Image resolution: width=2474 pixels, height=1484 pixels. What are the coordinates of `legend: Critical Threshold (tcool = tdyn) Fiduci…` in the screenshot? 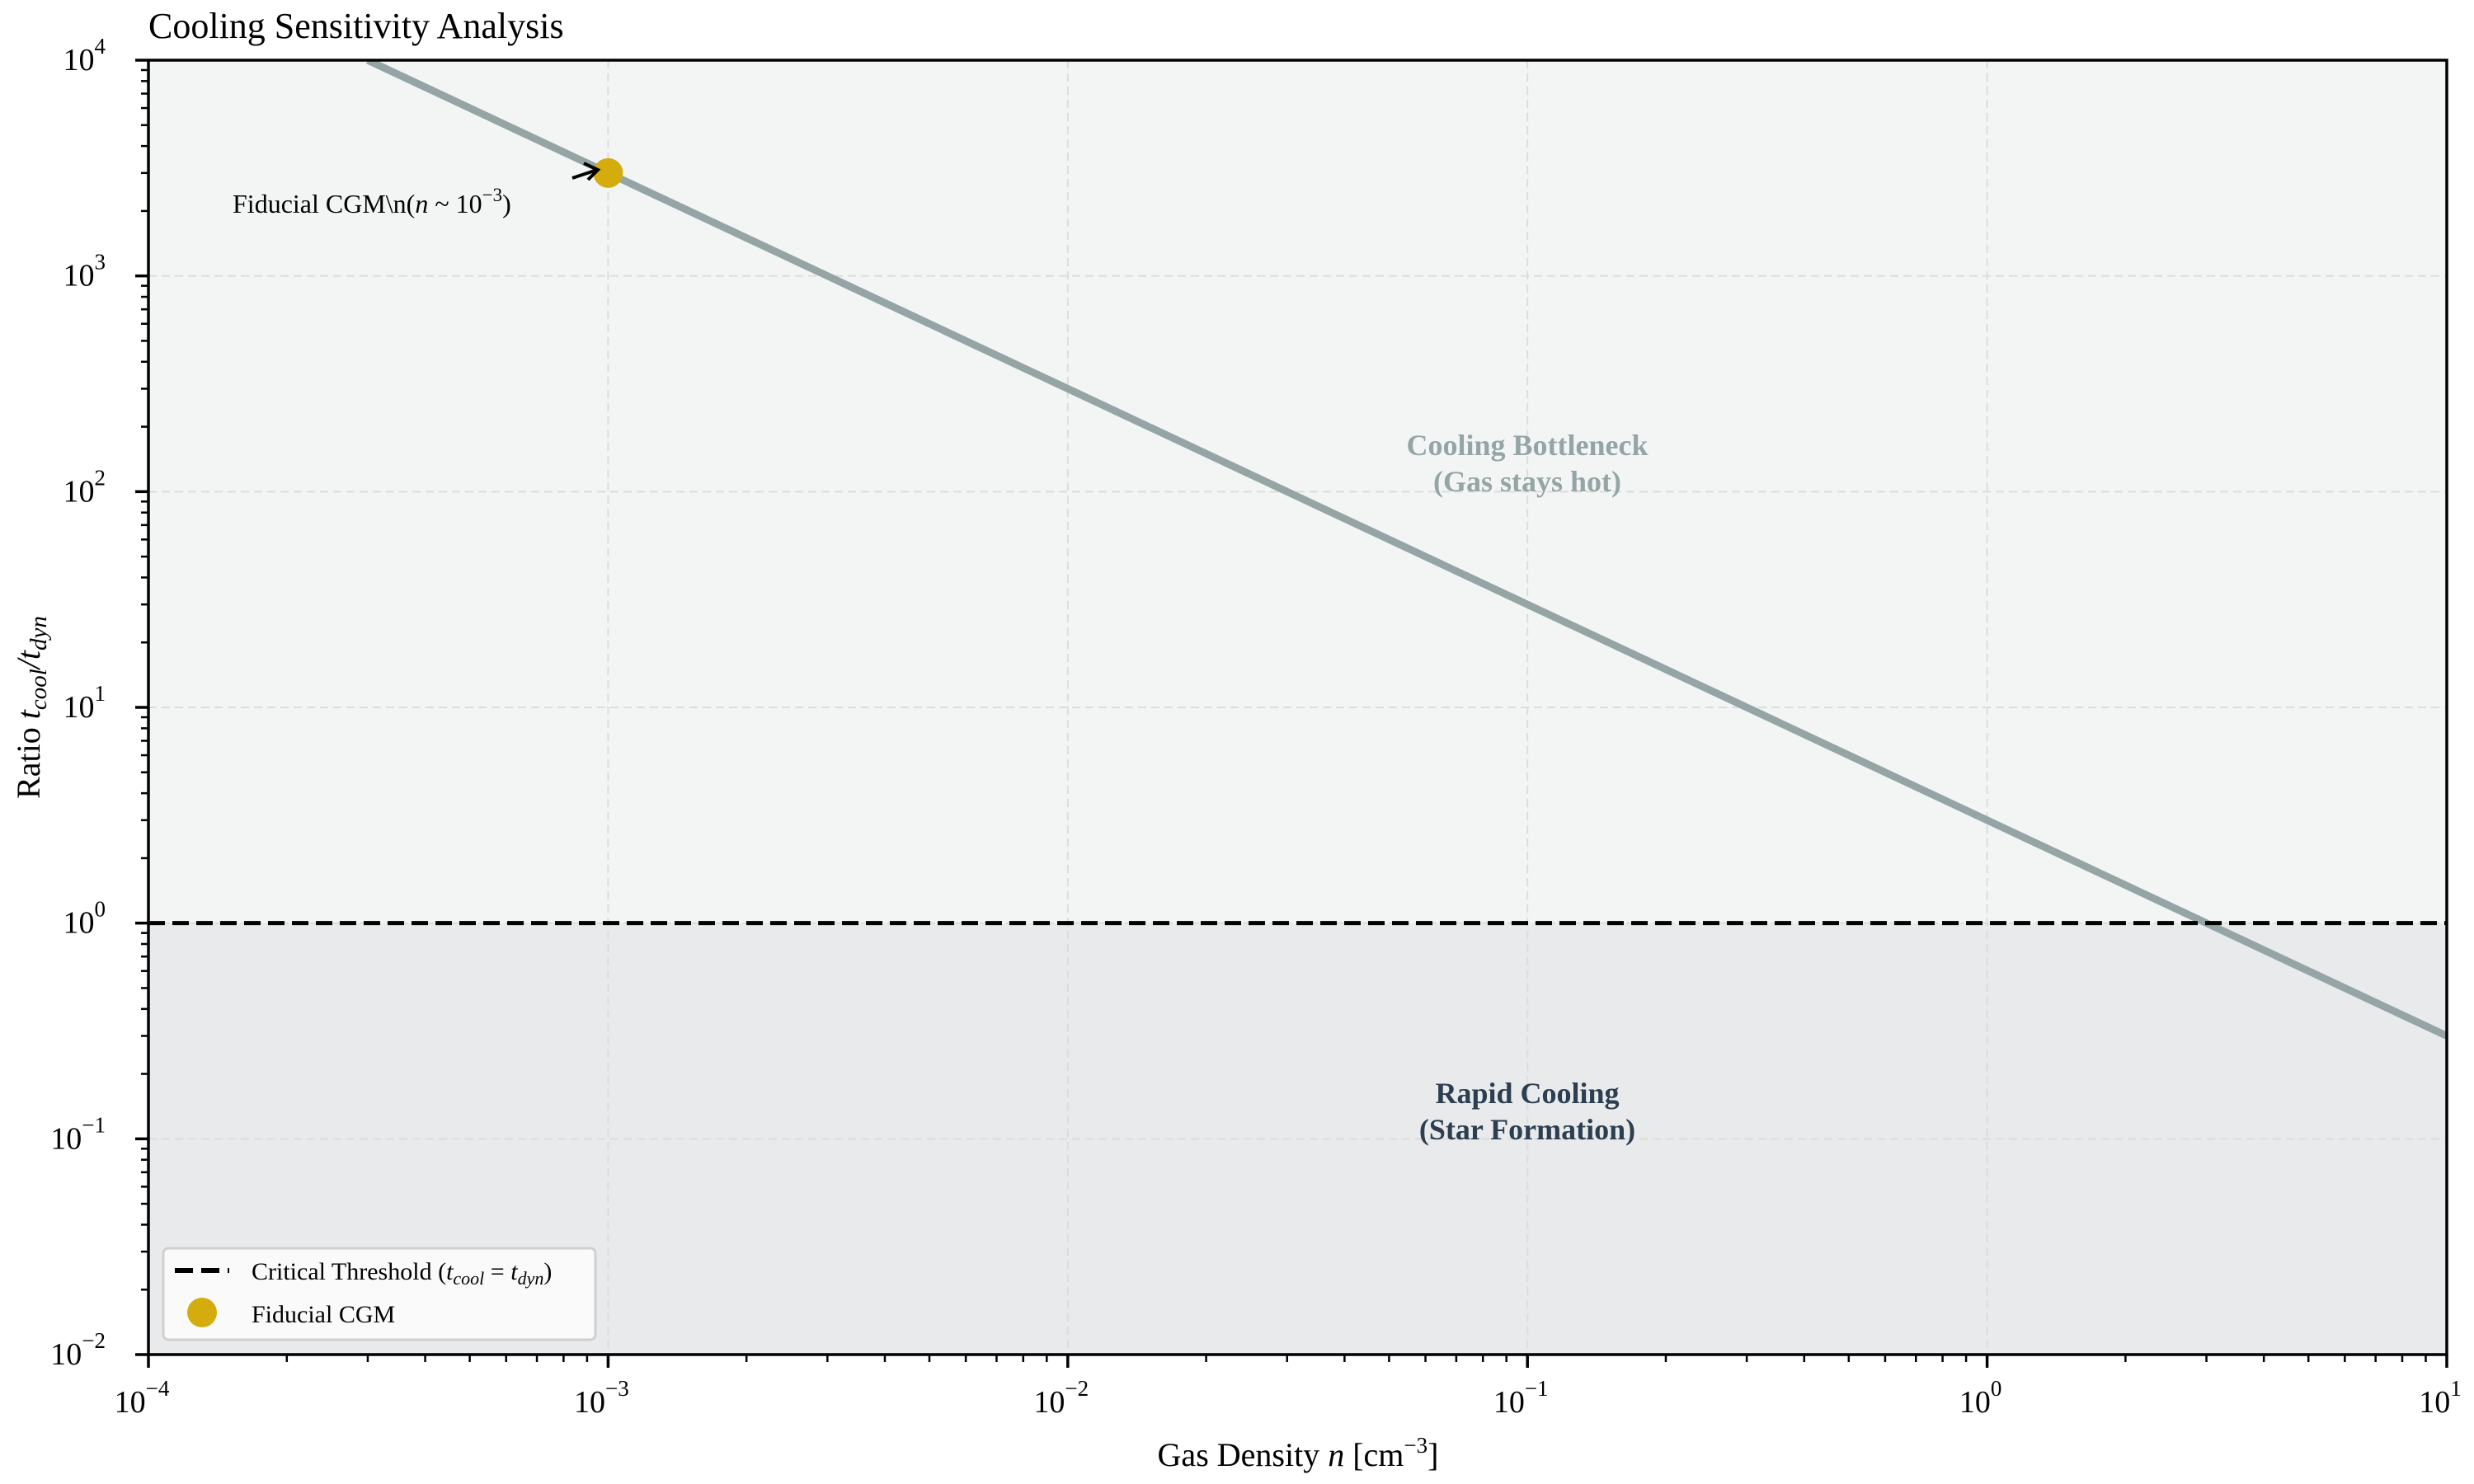 It's located at (379, 1294).